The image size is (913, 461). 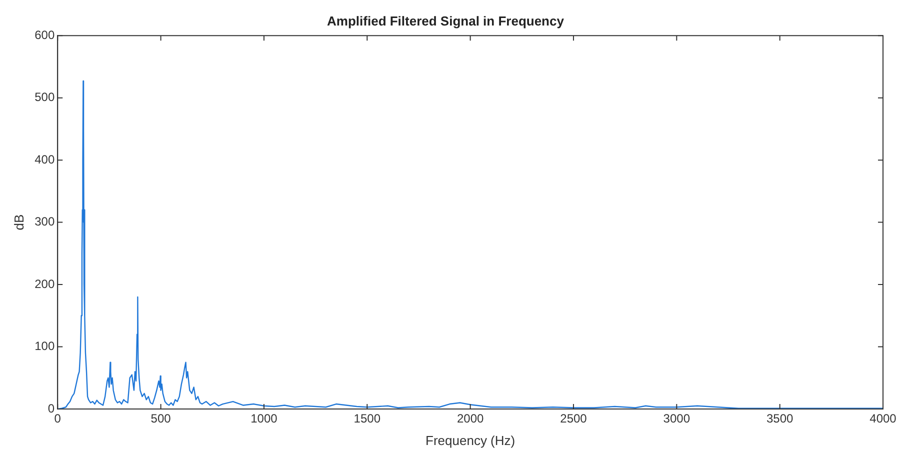 What do you see at coordinates (44, 221) in the screenshot?
I see `y-tick-label: 300` at bounding box center [44, 221].